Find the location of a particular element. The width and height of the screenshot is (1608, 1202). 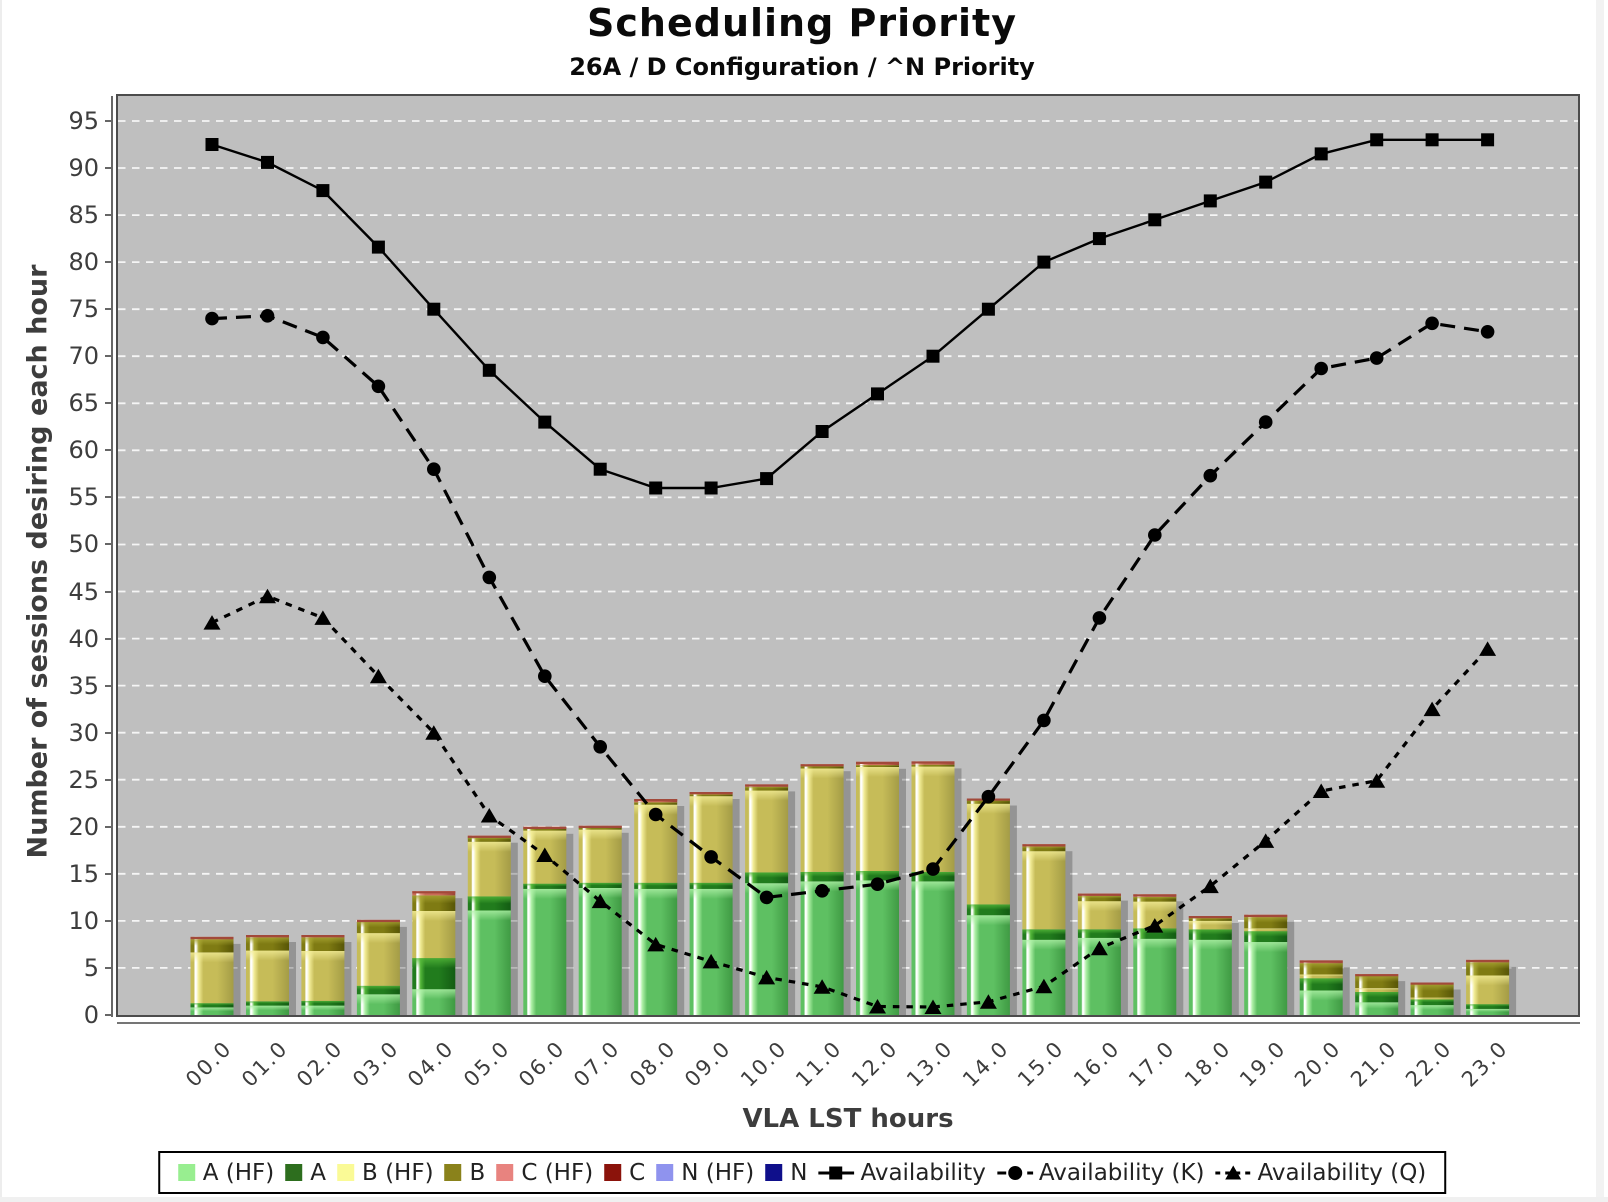

legend-swatch-n is located at coordinates (774, 1172).